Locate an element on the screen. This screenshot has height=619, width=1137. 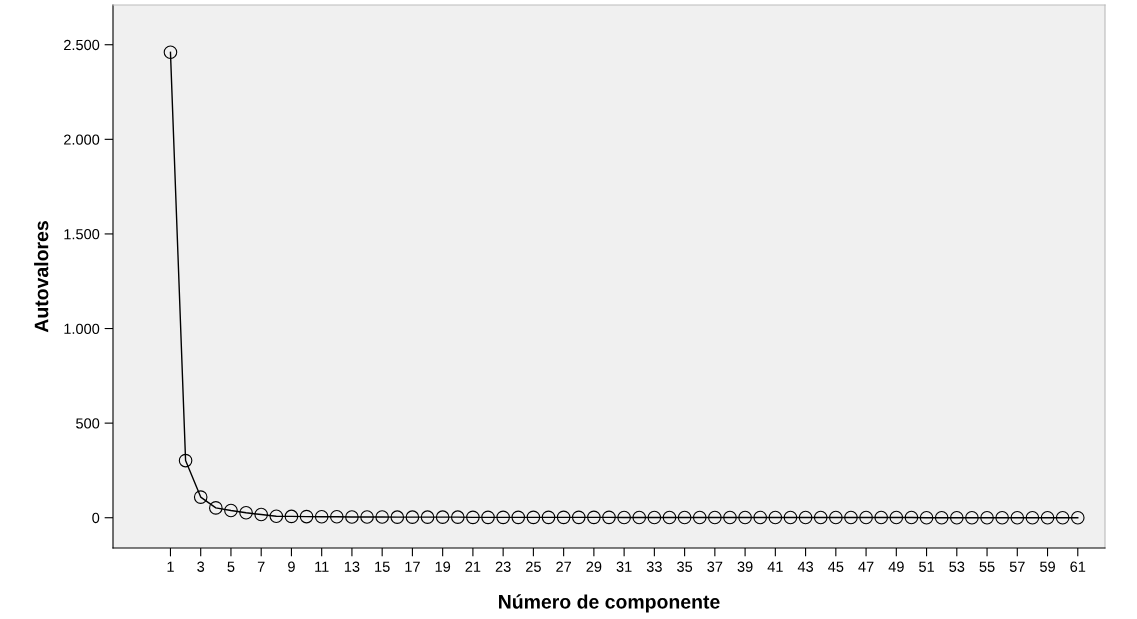
x-tick-label: 57 is located at coordinates (1017, 566).